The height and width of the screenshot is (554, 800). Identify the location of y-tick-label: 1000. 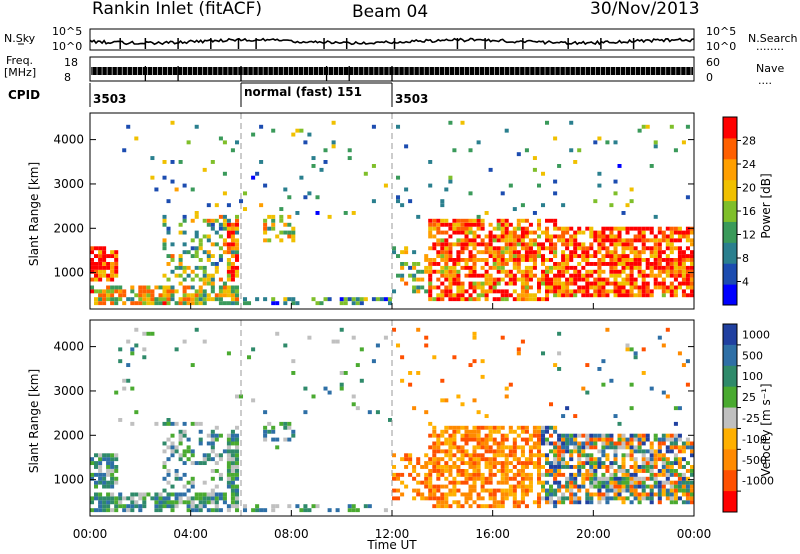
(68, 480).